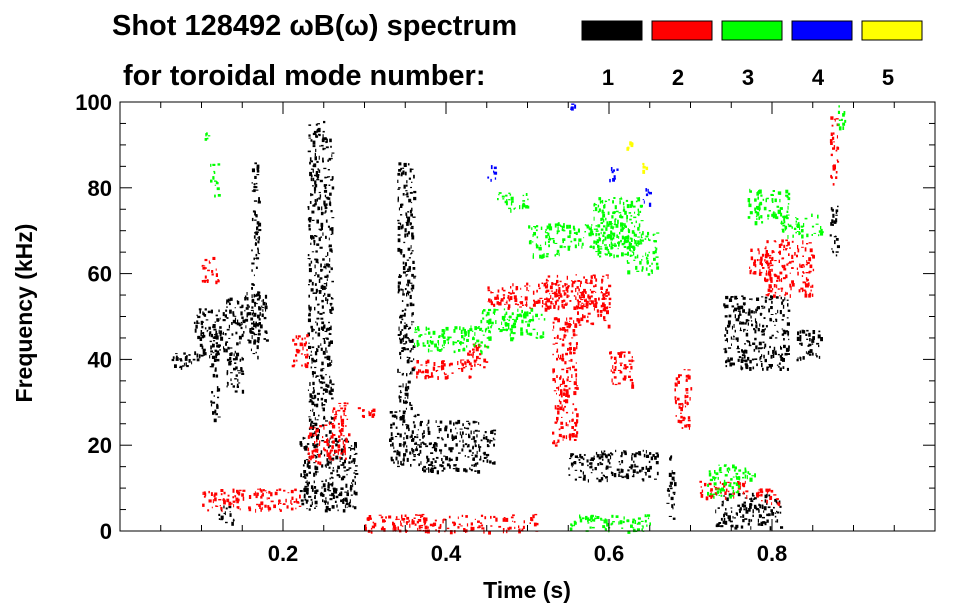 The height and width of the screenshot is (615, 963). Describe the element at coordinates (100, 445) in the screenshot. I see `y-tick-label: 20` at that location.